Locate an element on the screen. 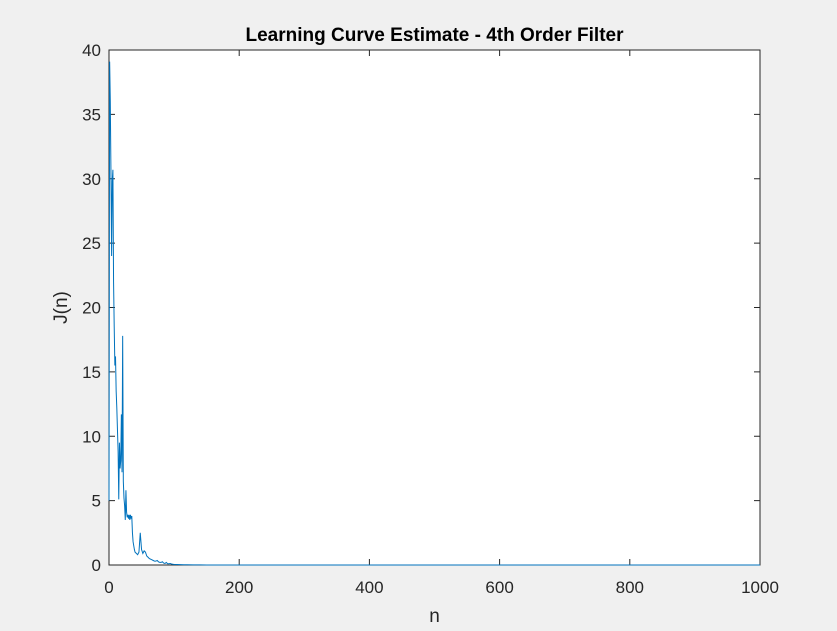 The image size is (837, 631). y-tick-label: 35 is located at coordinates (91, 114).